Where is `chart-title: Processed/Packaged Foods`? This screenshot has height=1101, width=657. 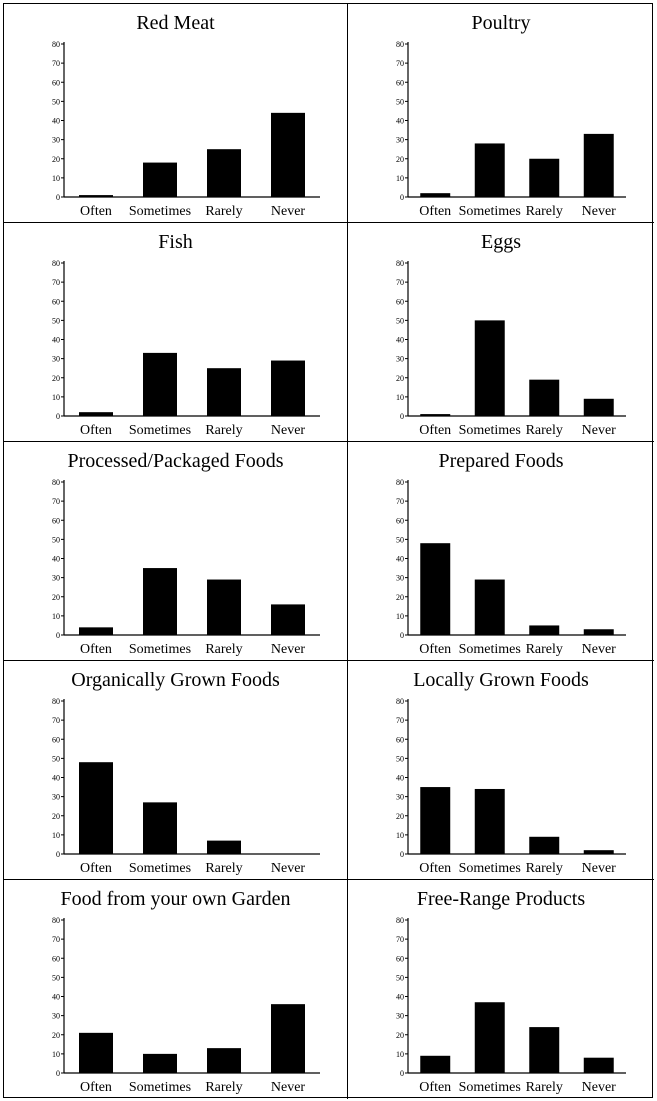 chart-title: Processed/Packaged Foods is located at coordinates (175, 461).